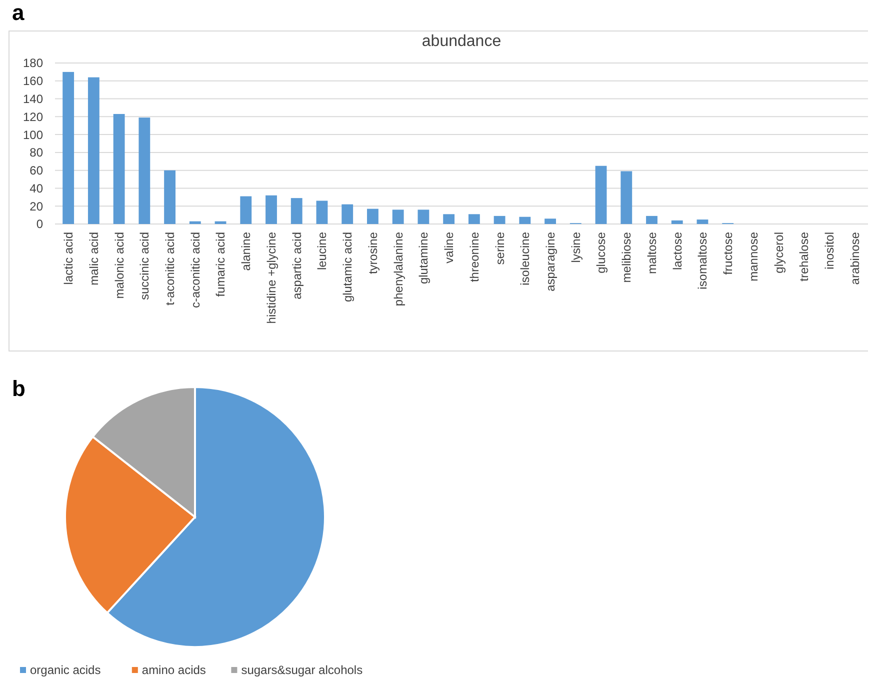 The width and height of the screenshot is (876, 690). What do you see at coordinates (19, 388) in the screenshot?
I see `text: b` at bounding box center [19, 388].